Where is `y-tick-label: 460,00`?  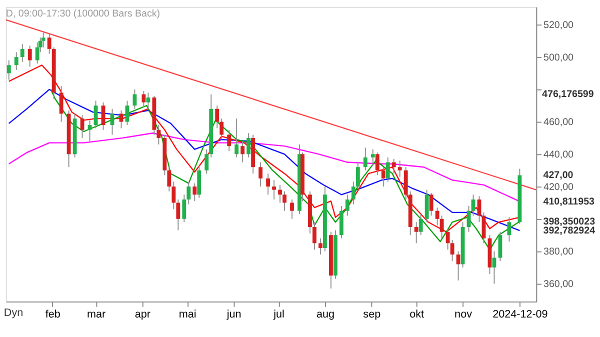
y-tick-label: 460,00 is located at coordinates (559, 122).